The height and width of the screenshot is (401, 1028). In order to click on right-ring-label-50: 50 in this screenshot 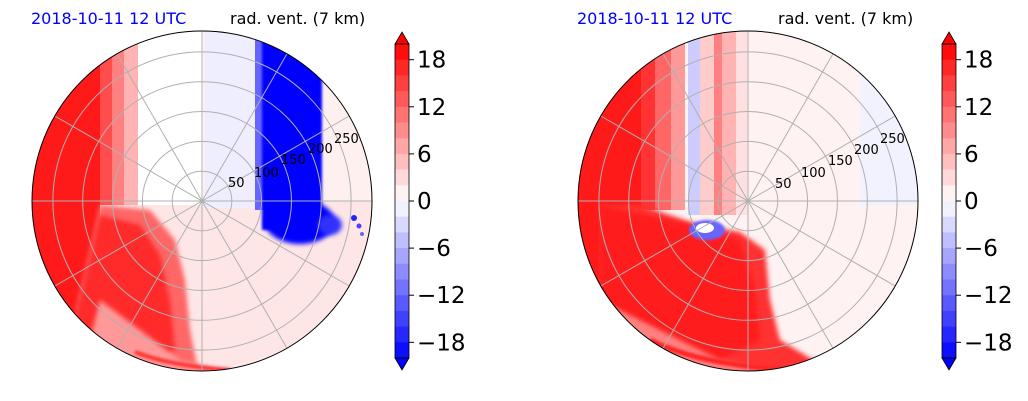, I will do `click(783, 184)`.